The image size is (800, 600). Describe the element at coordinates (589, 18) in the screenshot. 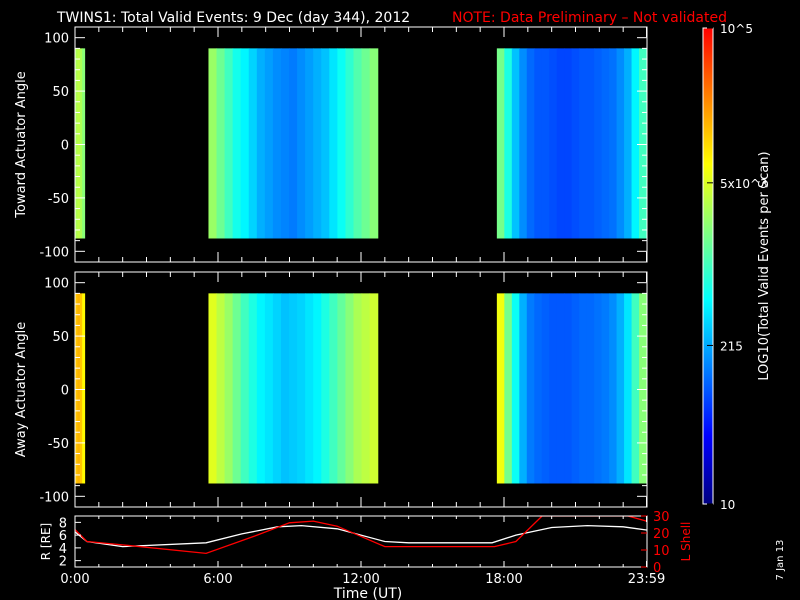

I see `chart-note: NOTE: Data Preliminary – Not validated` at that location.